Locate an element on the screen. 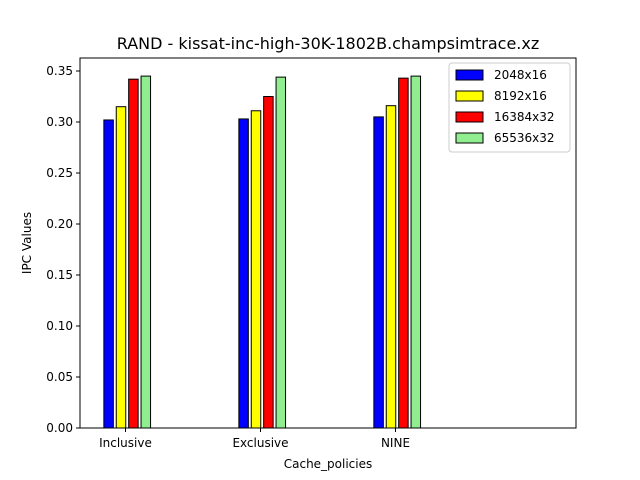  y-tick-label: 0.20 is located at coordinates (59, 224).